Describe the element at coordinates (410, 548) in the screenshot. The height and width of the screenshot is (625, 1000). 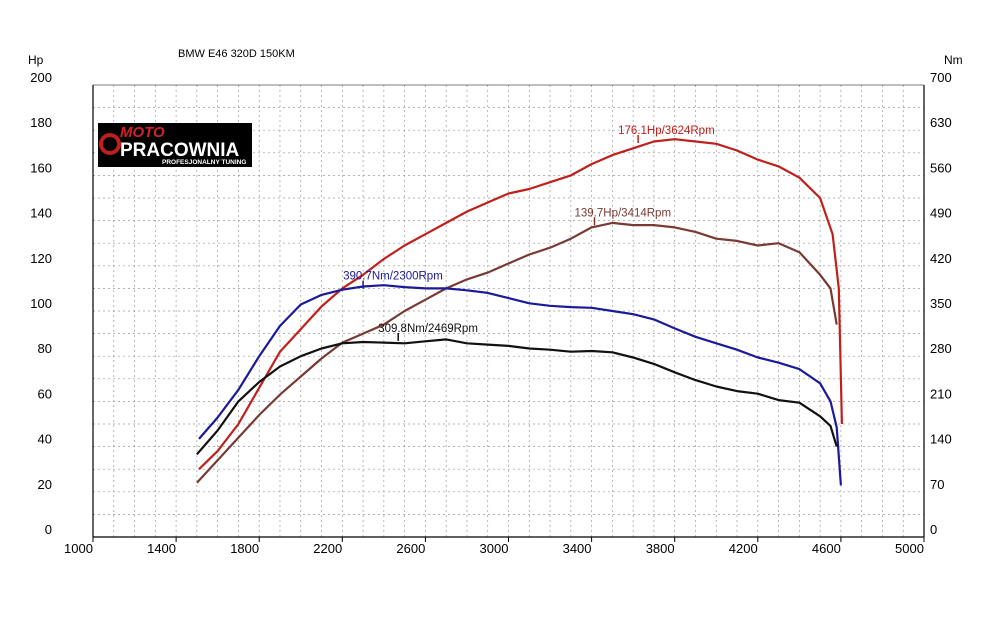
I see `x-tick-label: 2600` at that location.